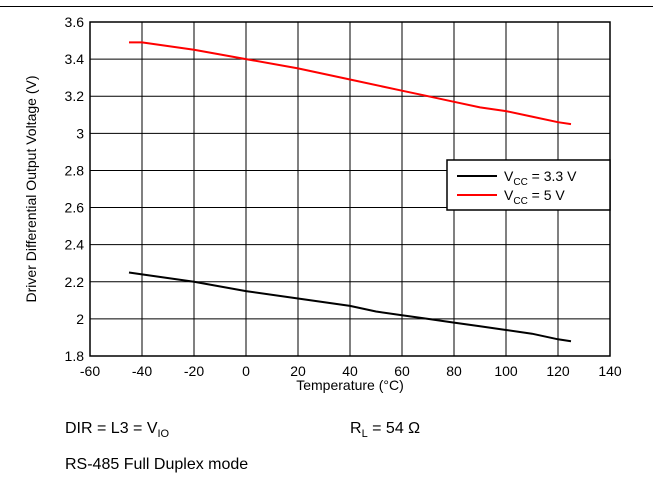 The image size is (653, 481). I want to click on mode-note: RS-485 Full Duplex mode, so click(157, 464).